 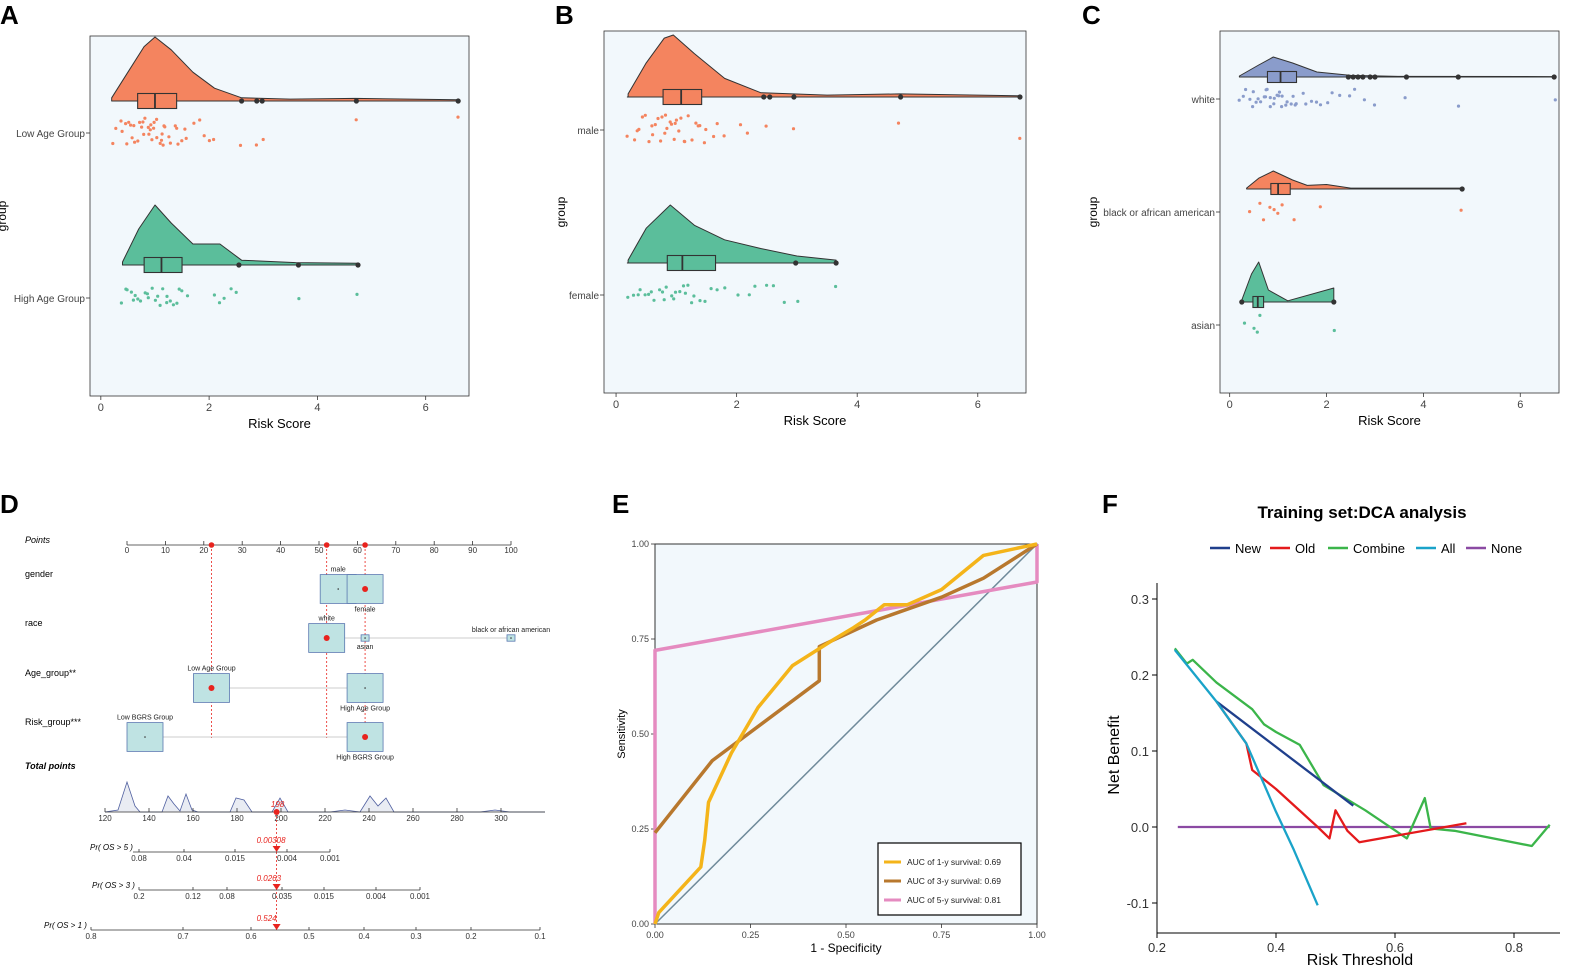 What do you see at coordinates (511, 630) in the screenshot?
I see `level-label: black or african american` at bounding box center [511, 630].